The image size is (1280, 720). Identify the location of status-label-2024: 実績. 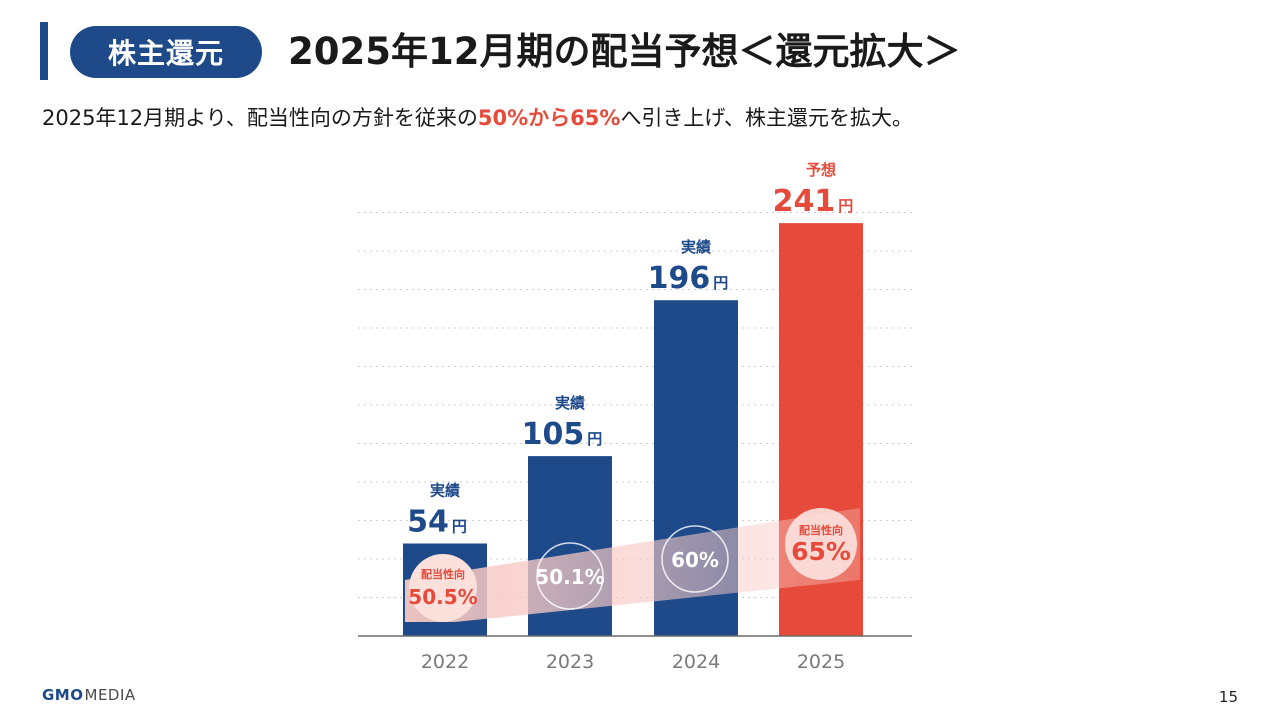
(696, 247).